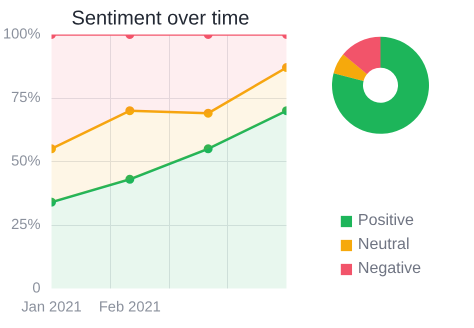 The height and width of the screenshot is (328, 474). Describe the element at coordinates (36, 288) in the screenshot. I see `y-tick-label: 0` at that location.